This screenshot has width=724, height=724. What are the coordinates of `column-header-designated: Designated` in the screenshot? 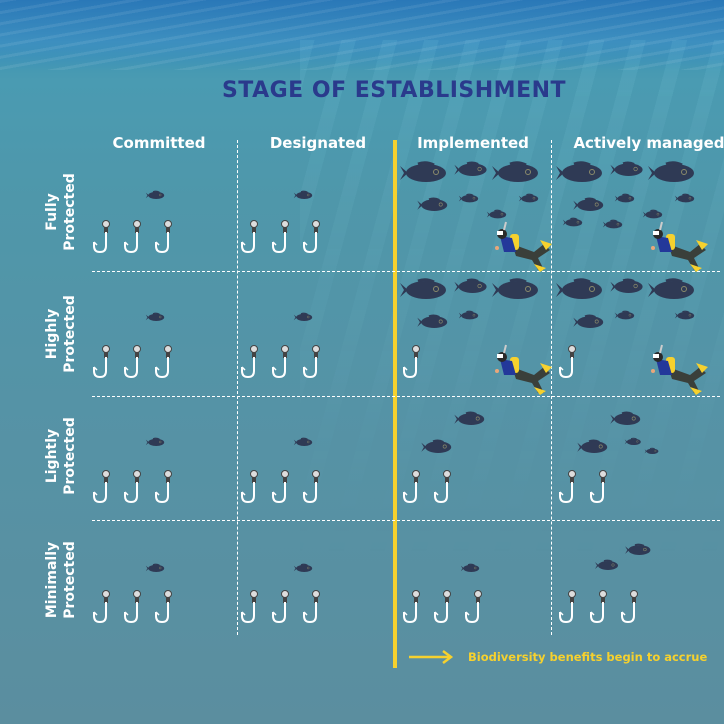 It's located at (318, 143).